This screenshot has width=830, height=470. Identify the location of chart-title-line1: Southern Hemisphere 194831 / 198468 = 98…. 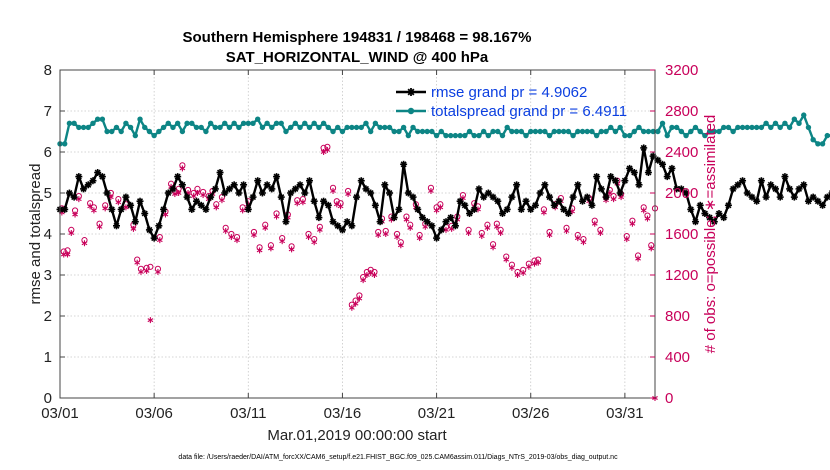
(357, 37).